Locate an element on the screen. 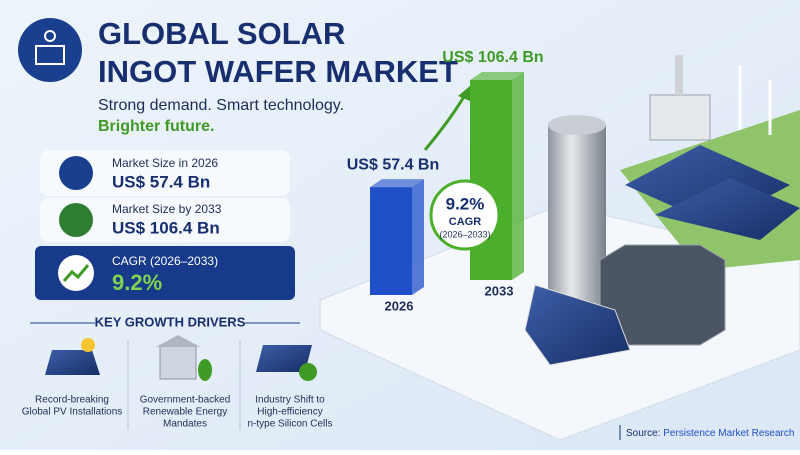 The image size is (800, 455). driver-text: n-type Silicon Cells is located at coordinates (289, 424).